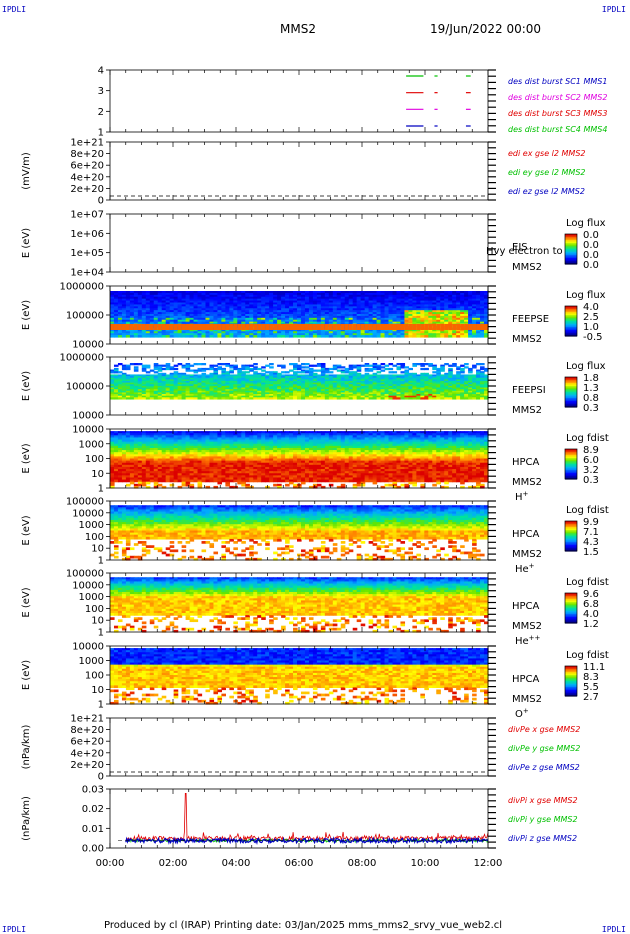 The image size is (630, 934). I want to click on eis-colorbar-title: Log flux, so click(586, 223).